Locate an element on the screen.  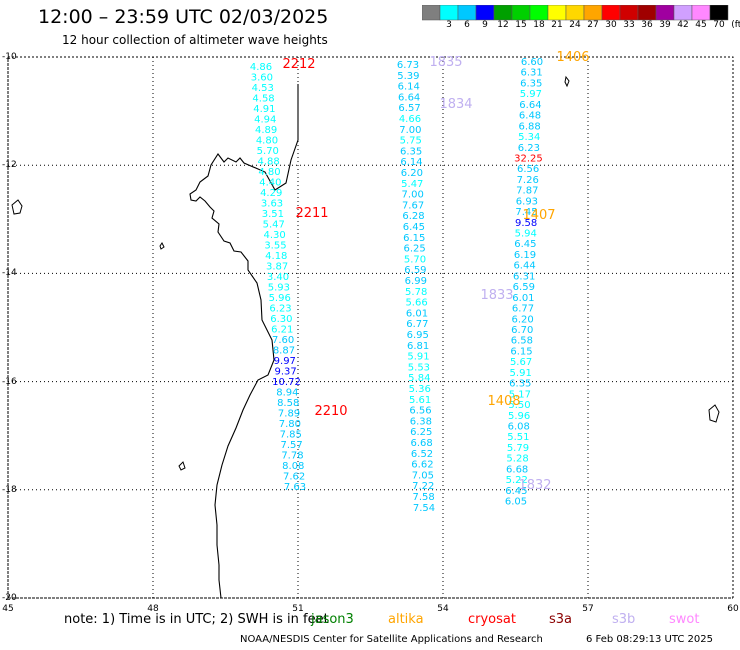
wave-height-label: 6.77 is located at coordinates (417, 324).